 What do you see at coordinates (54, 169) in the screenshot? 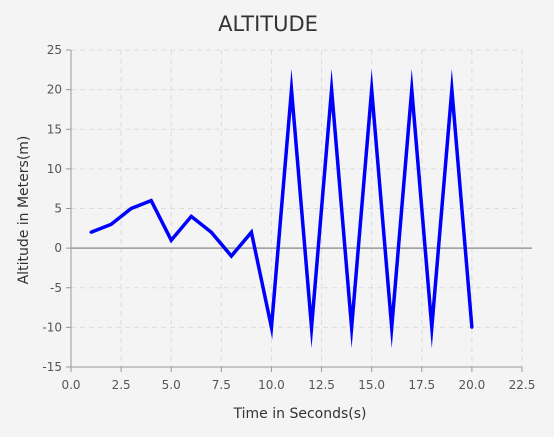
I see `y-tick-label: 10` at bounding box center [54, 169].